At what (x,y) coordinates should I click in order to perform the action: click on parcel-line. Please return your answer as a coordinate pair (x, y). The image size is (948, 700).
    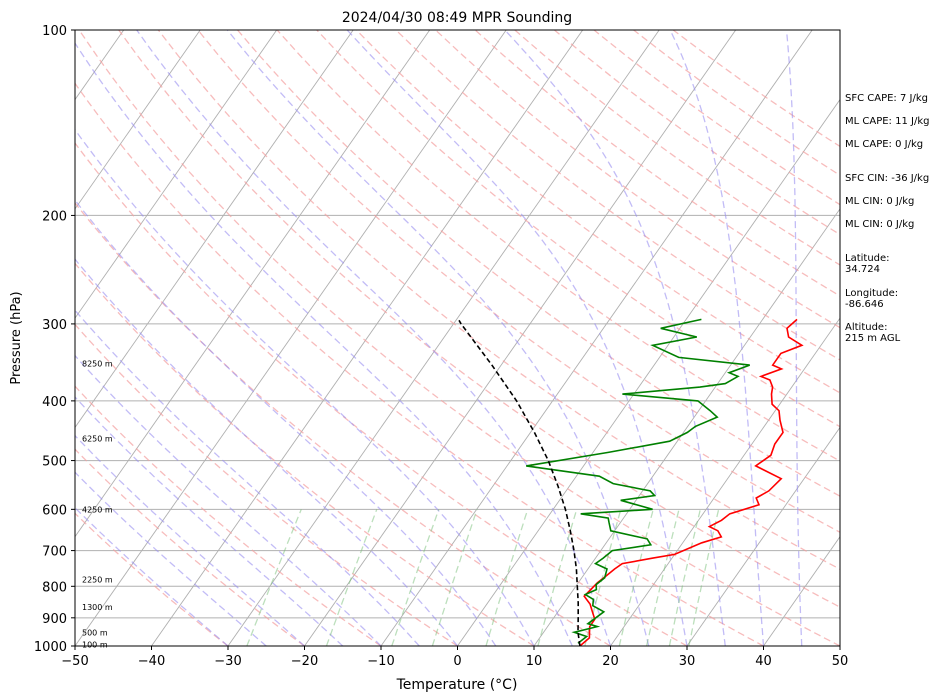
    Looking at the image, I should click on (519, 482).